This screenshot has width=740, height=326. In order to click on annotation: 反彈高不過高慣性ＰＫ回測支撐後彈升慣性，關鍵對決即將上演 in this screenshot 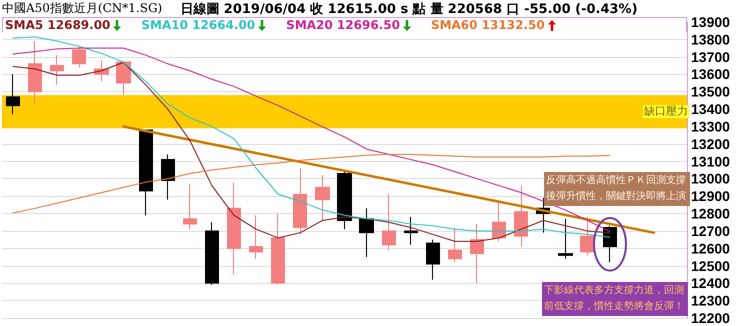, I will do `click(617, 189)`.